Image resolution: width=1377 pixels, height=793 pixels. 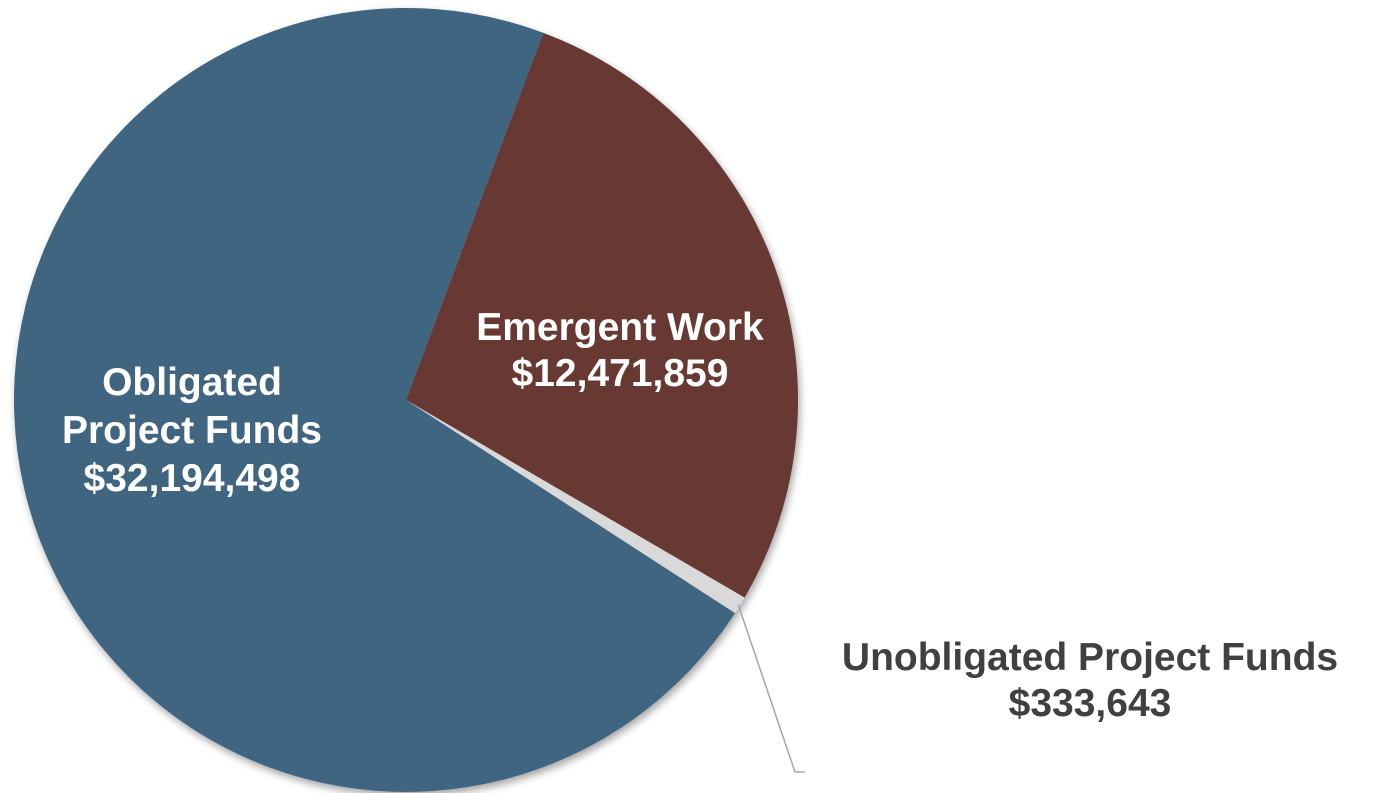 What do you see at coordinates (620, 350) in the screenshot?
I see `data-label-emergent-work: Emergent Work $12,471,859` at bounding box center [620, 350].